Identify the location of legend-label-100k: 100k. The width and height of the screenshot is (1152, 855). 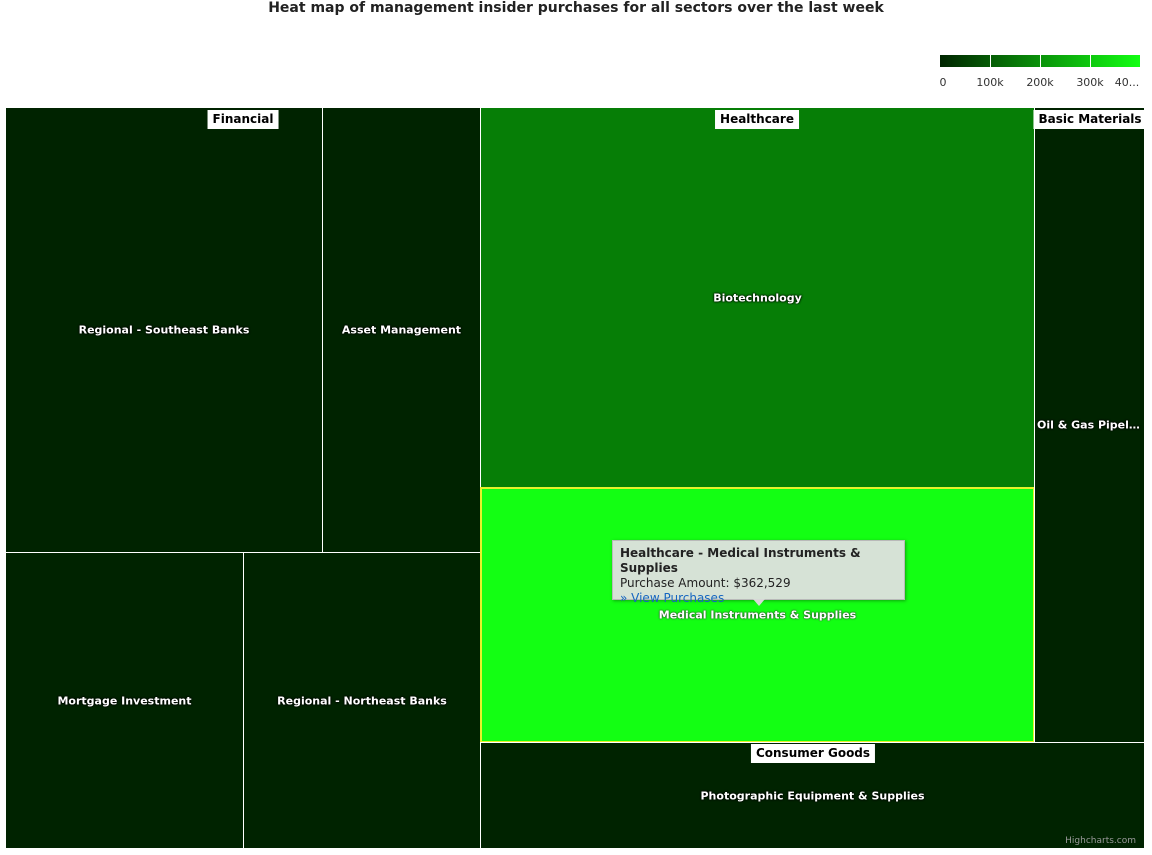
(990, 82).